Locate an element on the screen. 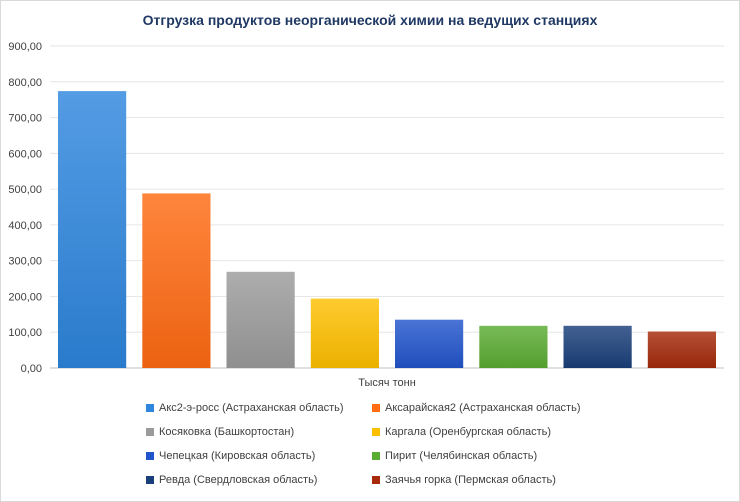  legend-label: Заячья горка (Пермская область) is located at coordinates (470, 480).